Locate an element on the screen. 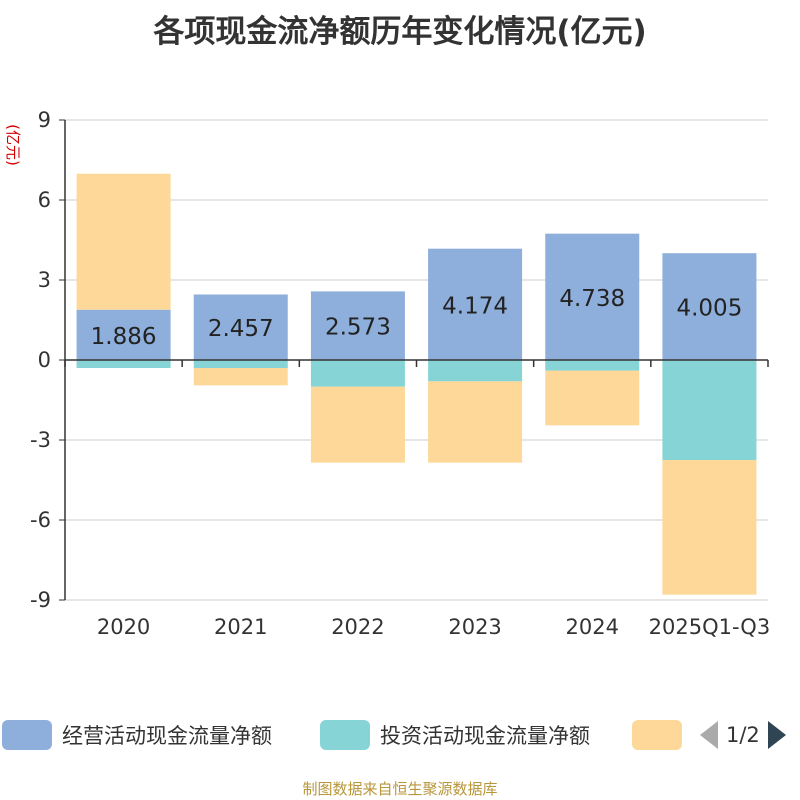 This screenshot has height=800, width=800. y-tick-label-5: -6 is located at coordinates (40, 520).